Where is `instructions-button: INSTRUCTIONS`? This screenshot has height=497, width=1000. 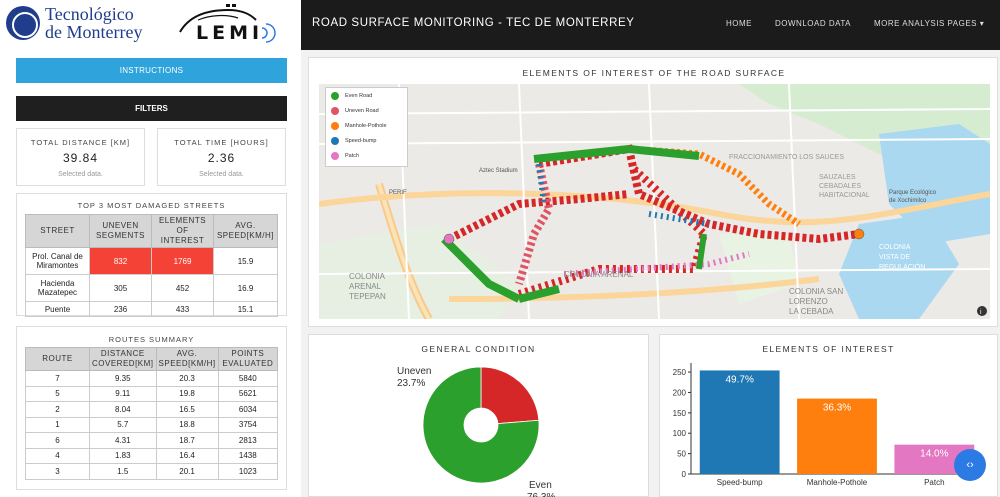
instructions-button: INSTRUCTIONS is located at coordinates (151, 70).